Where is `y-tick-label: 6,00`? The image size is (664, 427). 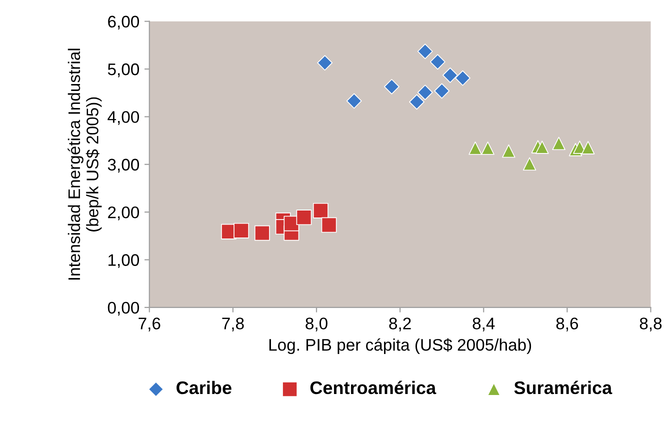
y-tick-label: 6,00 is located at coordinates (124, 23).